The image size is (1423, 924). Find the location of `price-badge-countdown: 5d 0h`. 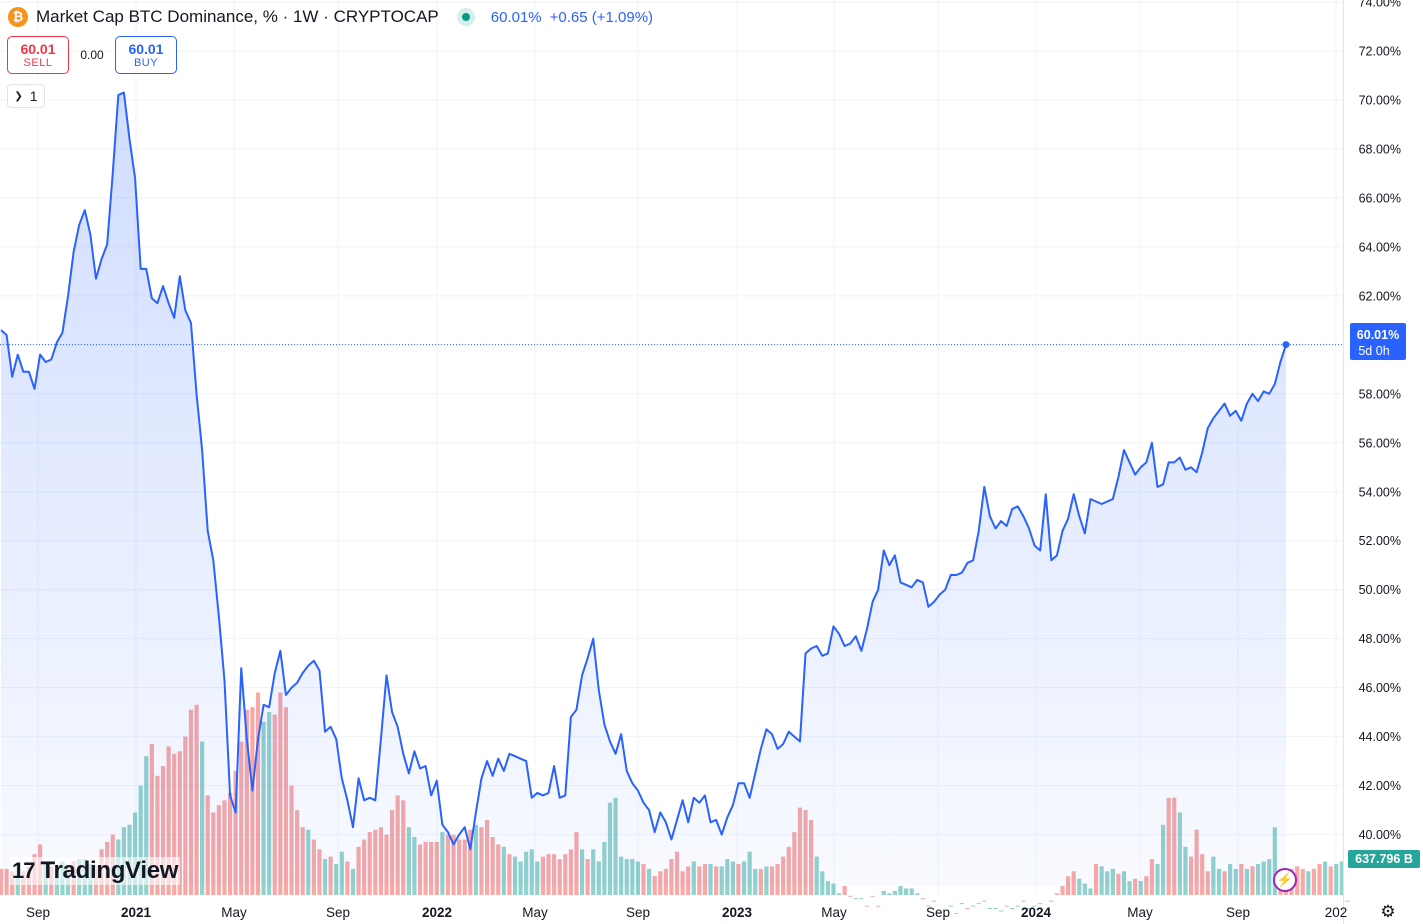

price-badge-countdown: 5d 0h is located at coordinates (1373, 351).